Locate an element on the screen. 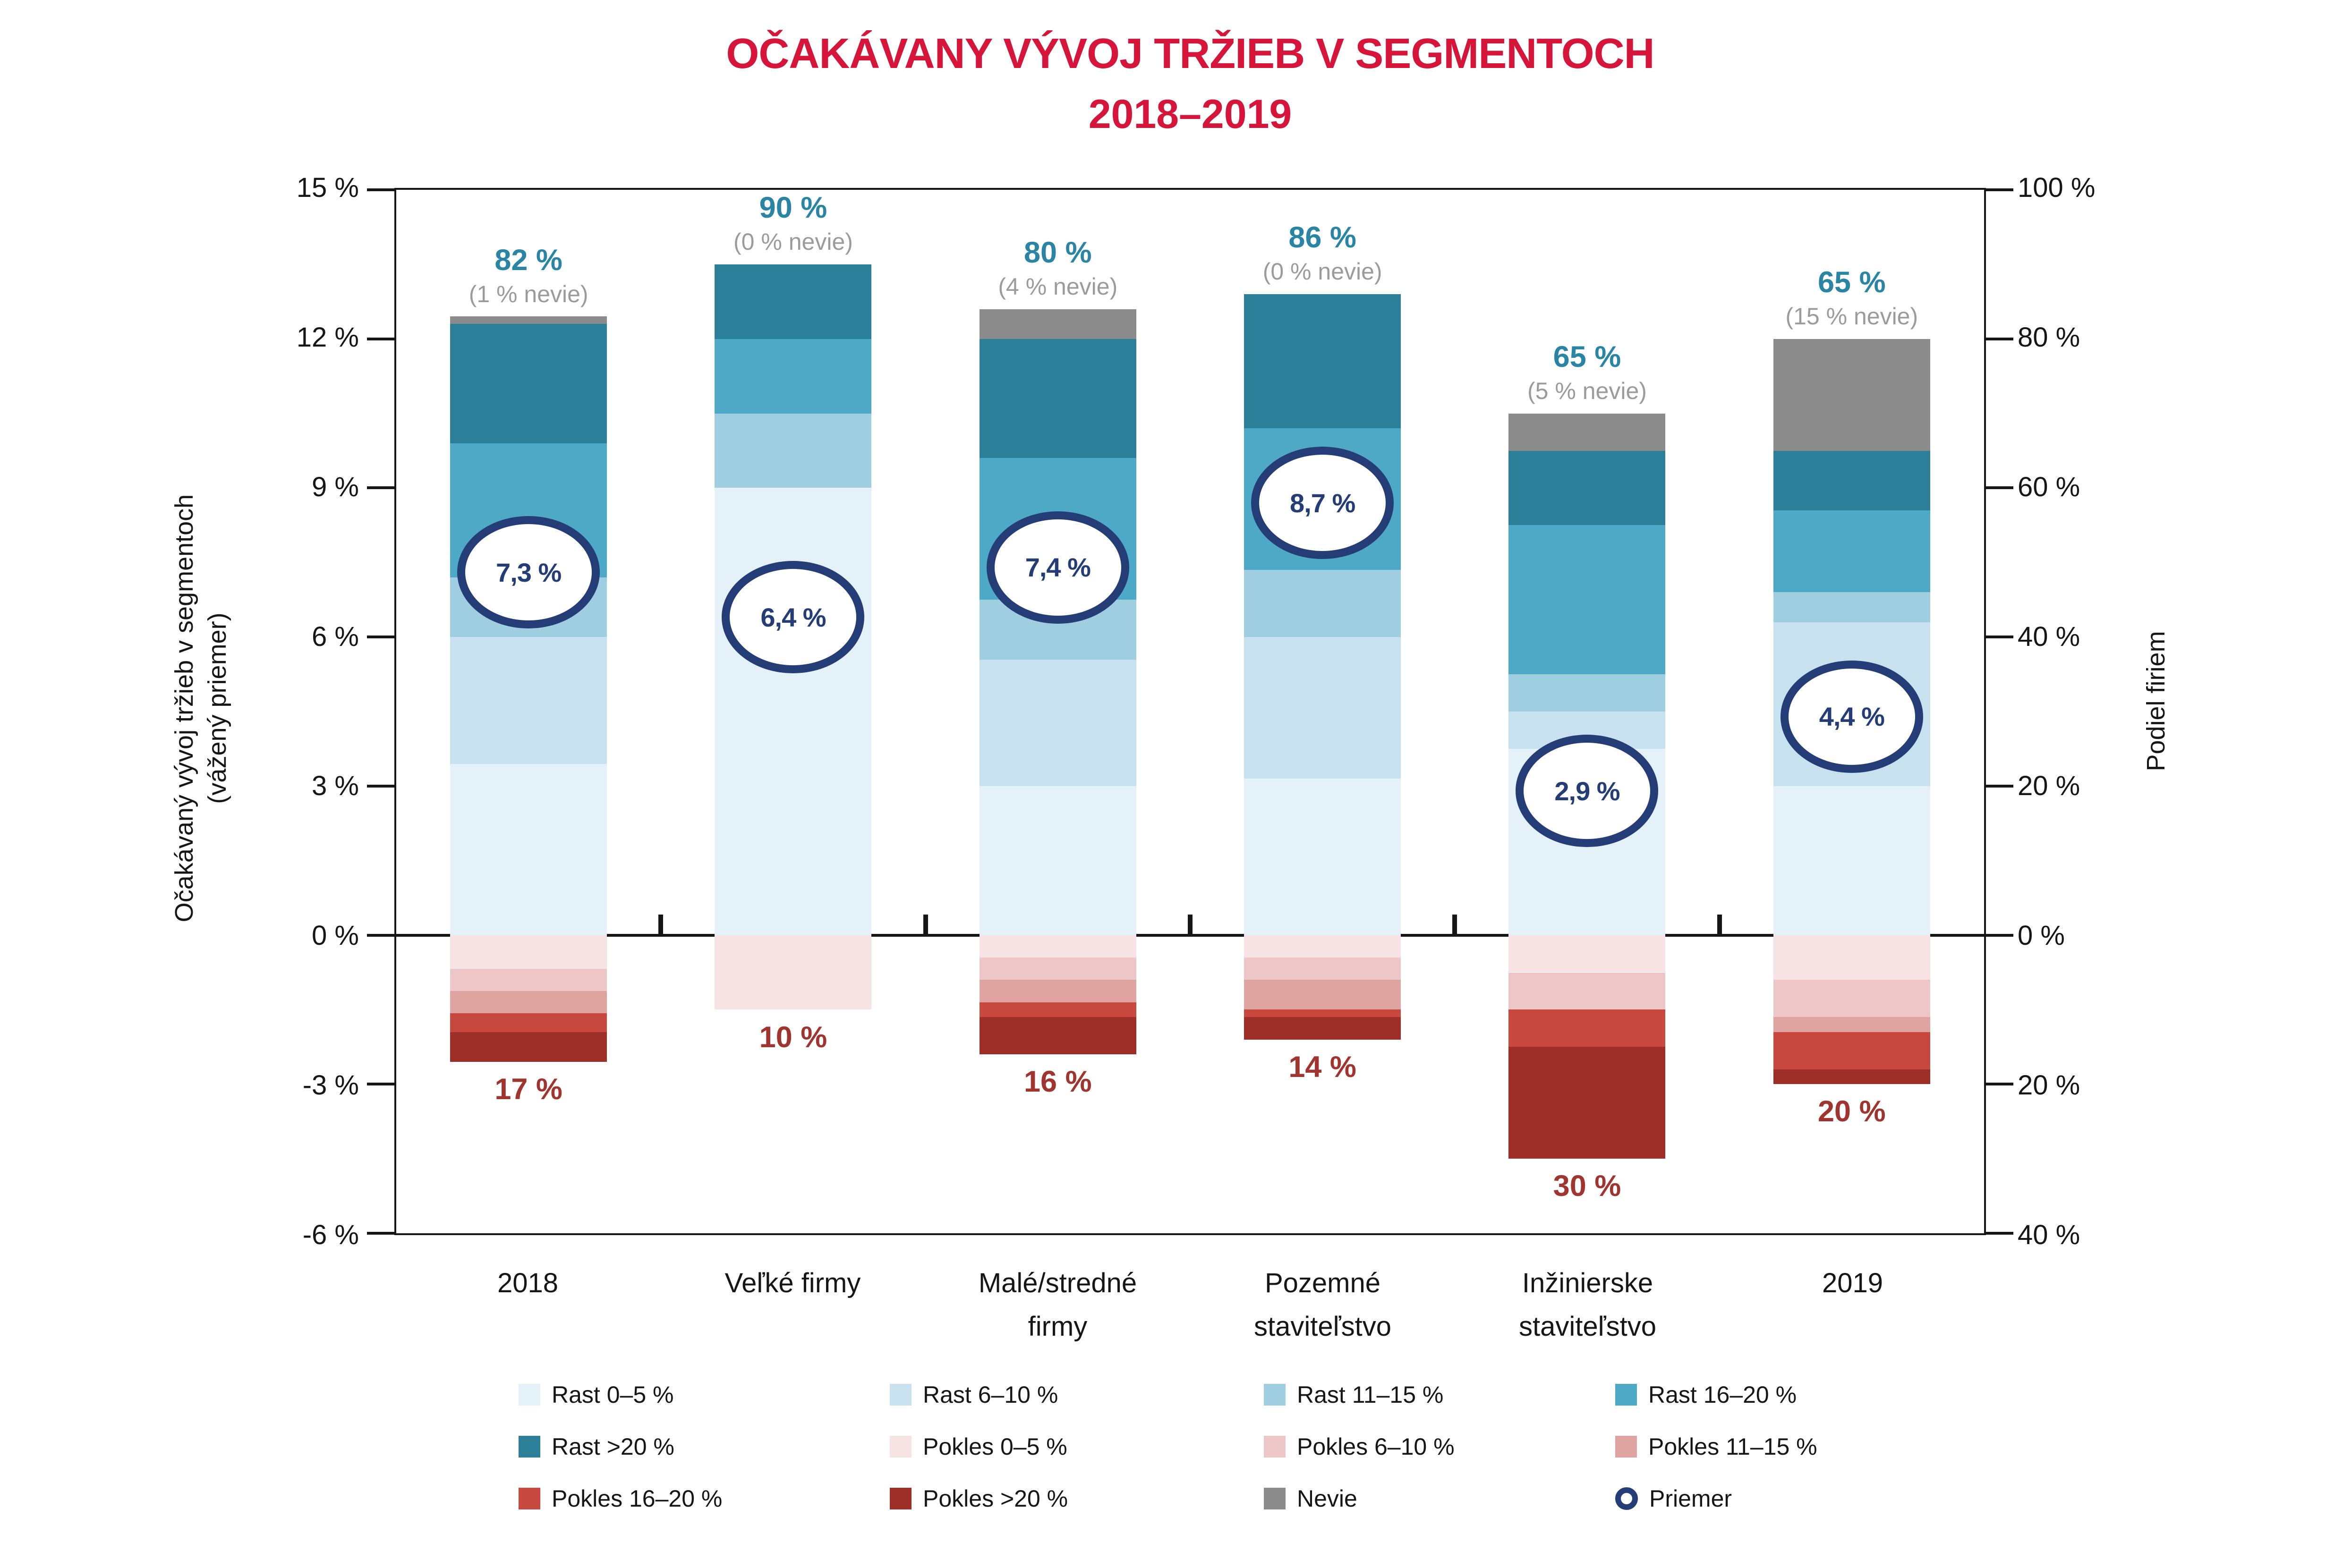 The width and height of the screenshot is (2343, 1568). bar-group: 4,4 % 65 % (15 % nevie) 20 % is located at coordinates (1852, 711).